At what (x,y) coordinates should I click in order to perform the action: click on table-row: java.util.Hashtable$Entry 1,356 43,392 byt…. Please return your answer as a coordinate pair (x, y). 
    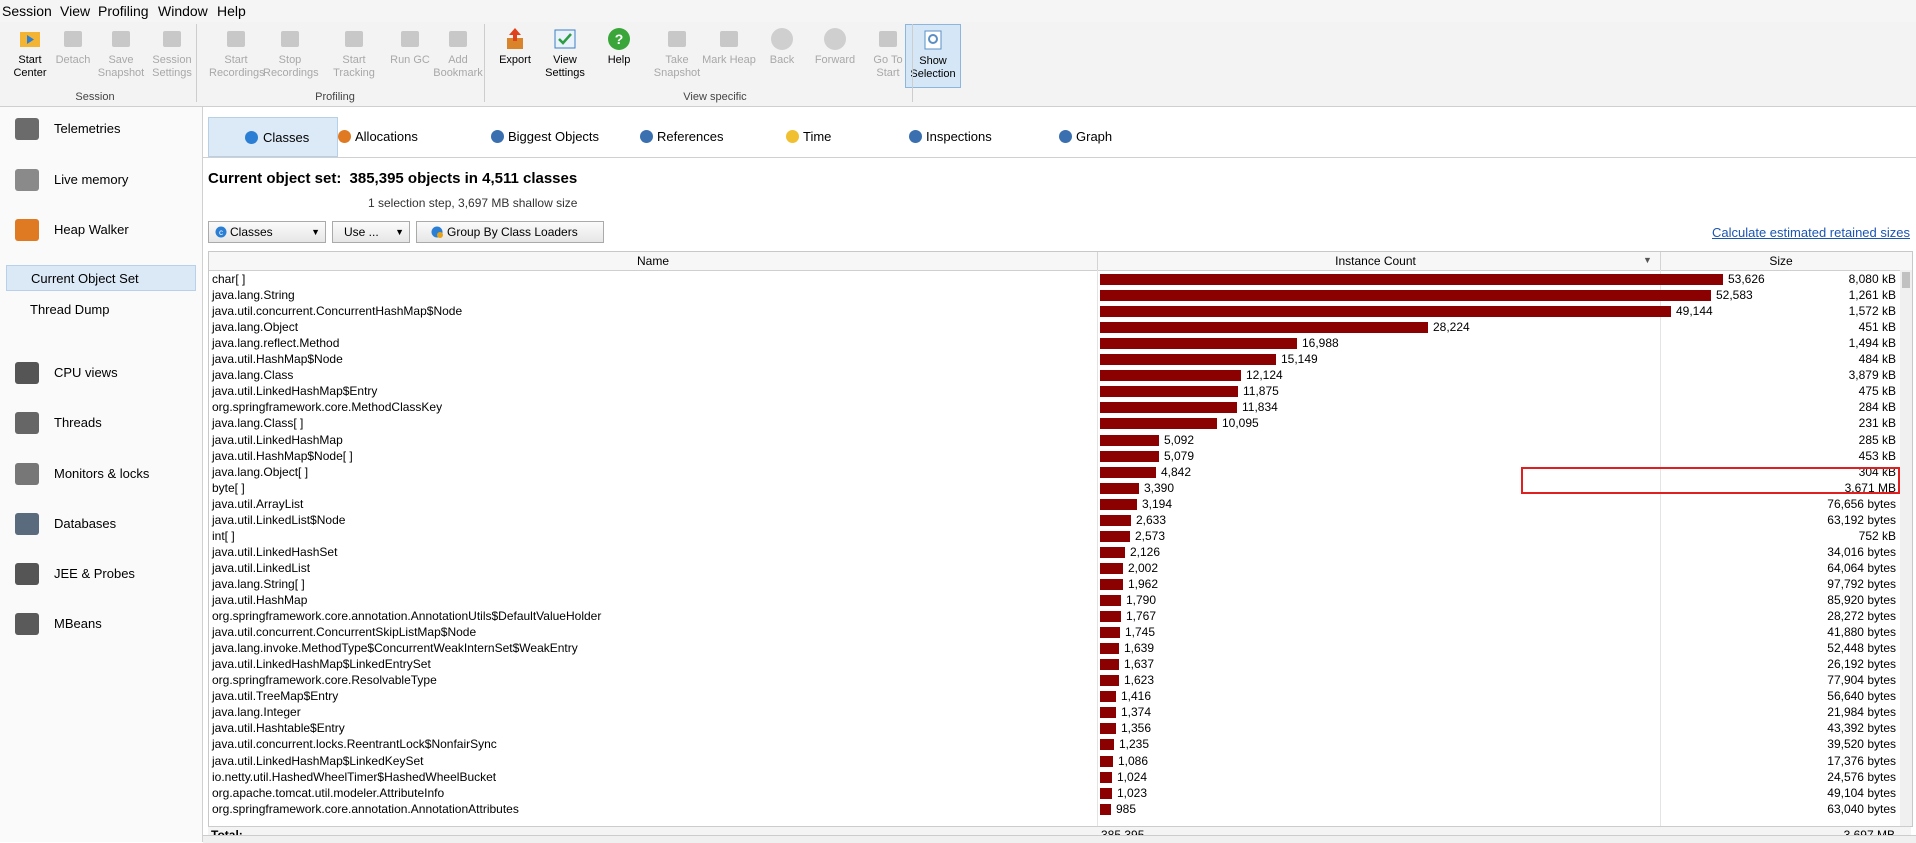
    Looking at the image, I should click on (1060, 728).